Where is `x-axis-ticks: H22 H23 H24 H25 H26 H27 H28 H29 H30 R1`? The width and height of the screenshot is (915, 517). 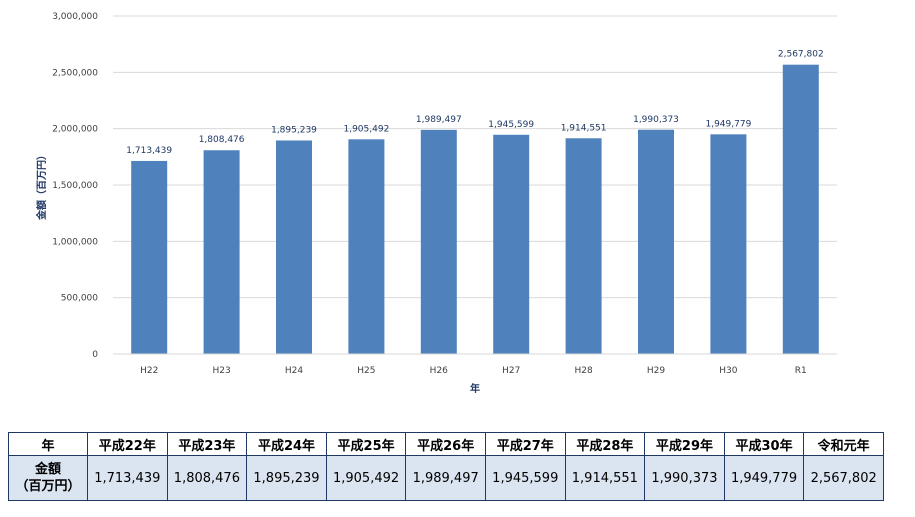
x-axis-ticks: H22 H23 H24 H25 H26 H27 H28 H29 H30 R1 is located at coordinates (473, 371).